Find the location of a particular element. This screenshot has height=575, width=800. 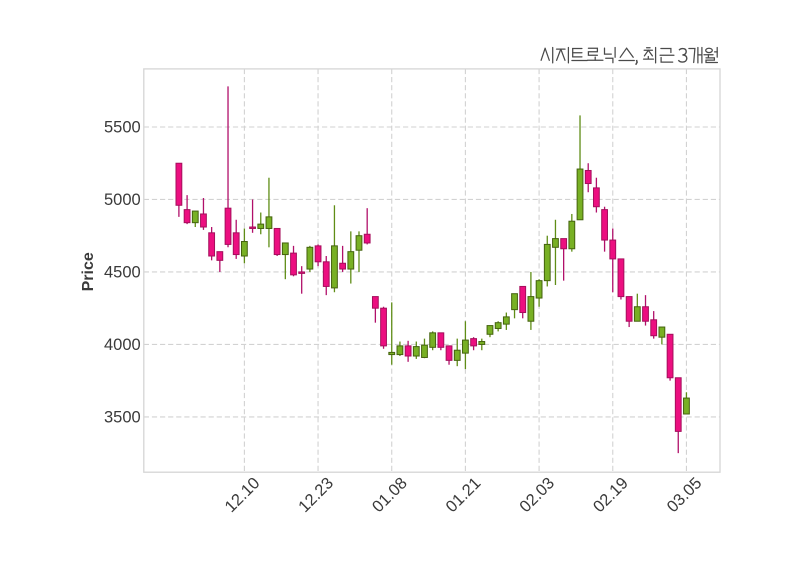

svg-text: Price is located at coordinates (88, 271).